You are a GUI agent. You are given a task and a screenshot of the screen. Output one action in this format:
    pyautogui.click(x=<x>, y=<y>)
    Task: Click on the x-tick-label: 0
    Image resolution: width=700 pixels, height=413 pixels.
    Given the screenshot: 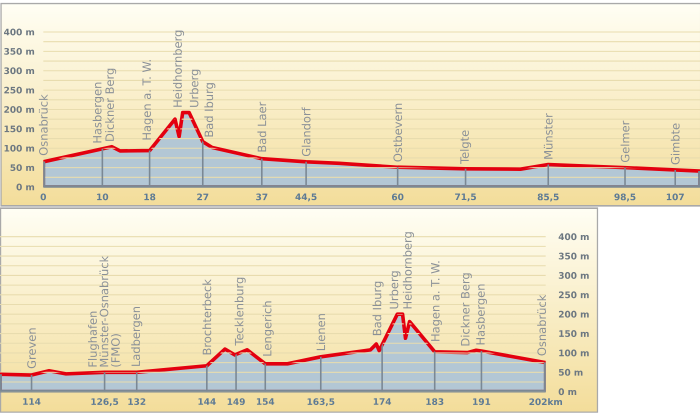 What is the action you would take?
    pyautogui.click(x=43, y=197)
    